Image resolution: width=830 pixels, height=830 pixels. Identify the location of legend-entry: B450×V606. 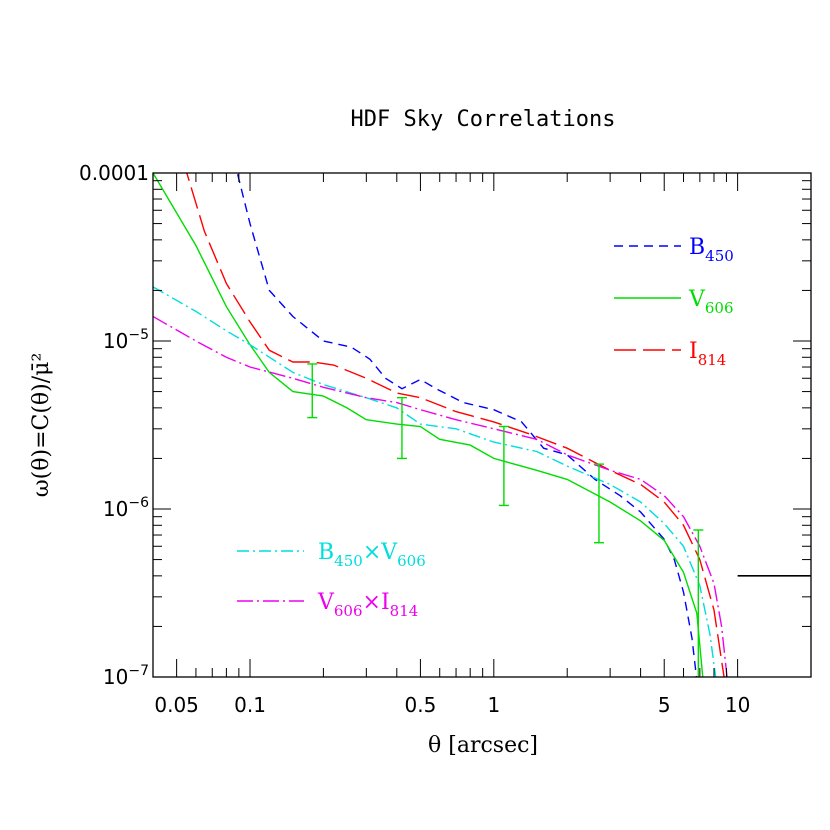
(331, 555).